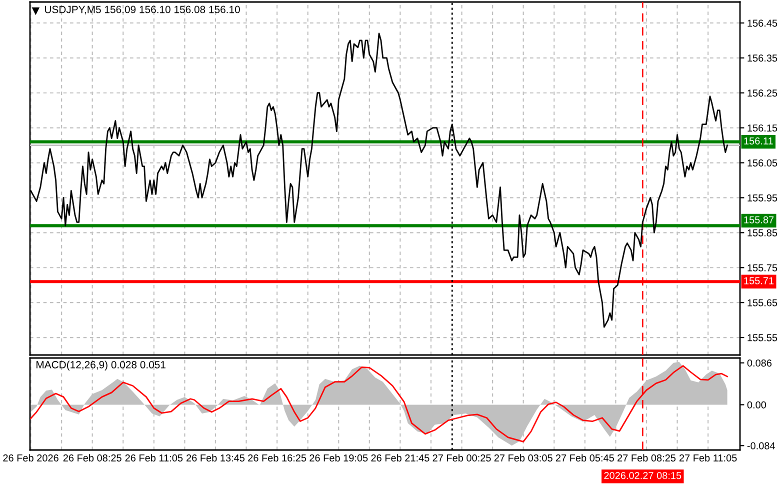 The height and width of the screenshot is (489, 781). I want to click on y-tick-label: 156.35, so click(763, 58).